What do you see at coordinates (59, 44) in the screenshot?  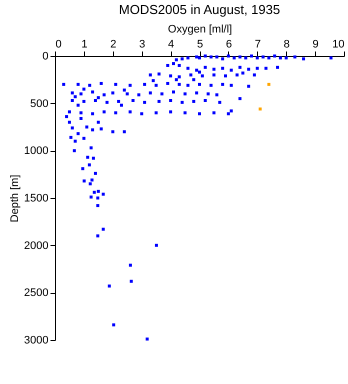 I see `x-tick-label: 0` at bounding box center [59, 44].